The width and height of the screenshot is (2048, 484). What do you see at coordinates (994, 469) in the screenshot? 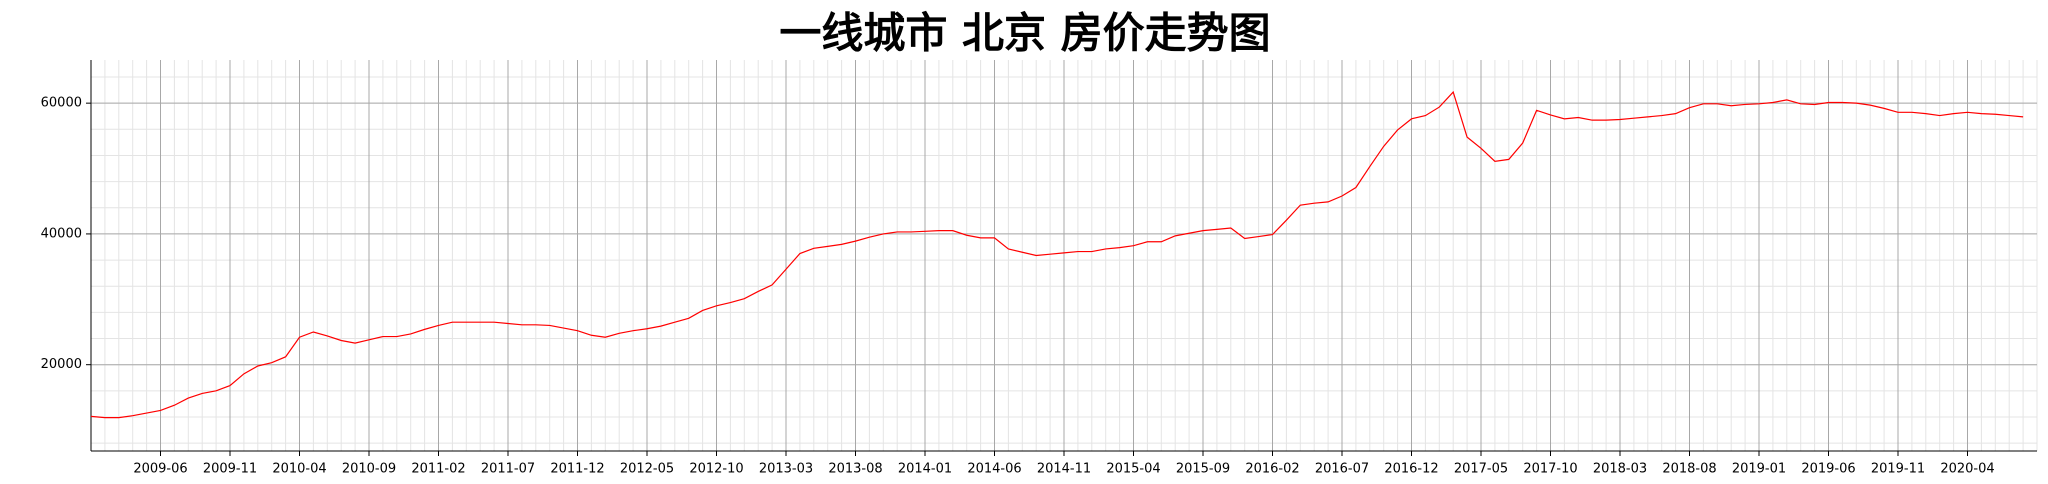
I see `x-tick-label: 2014-06` at bounding box center [994, 469].